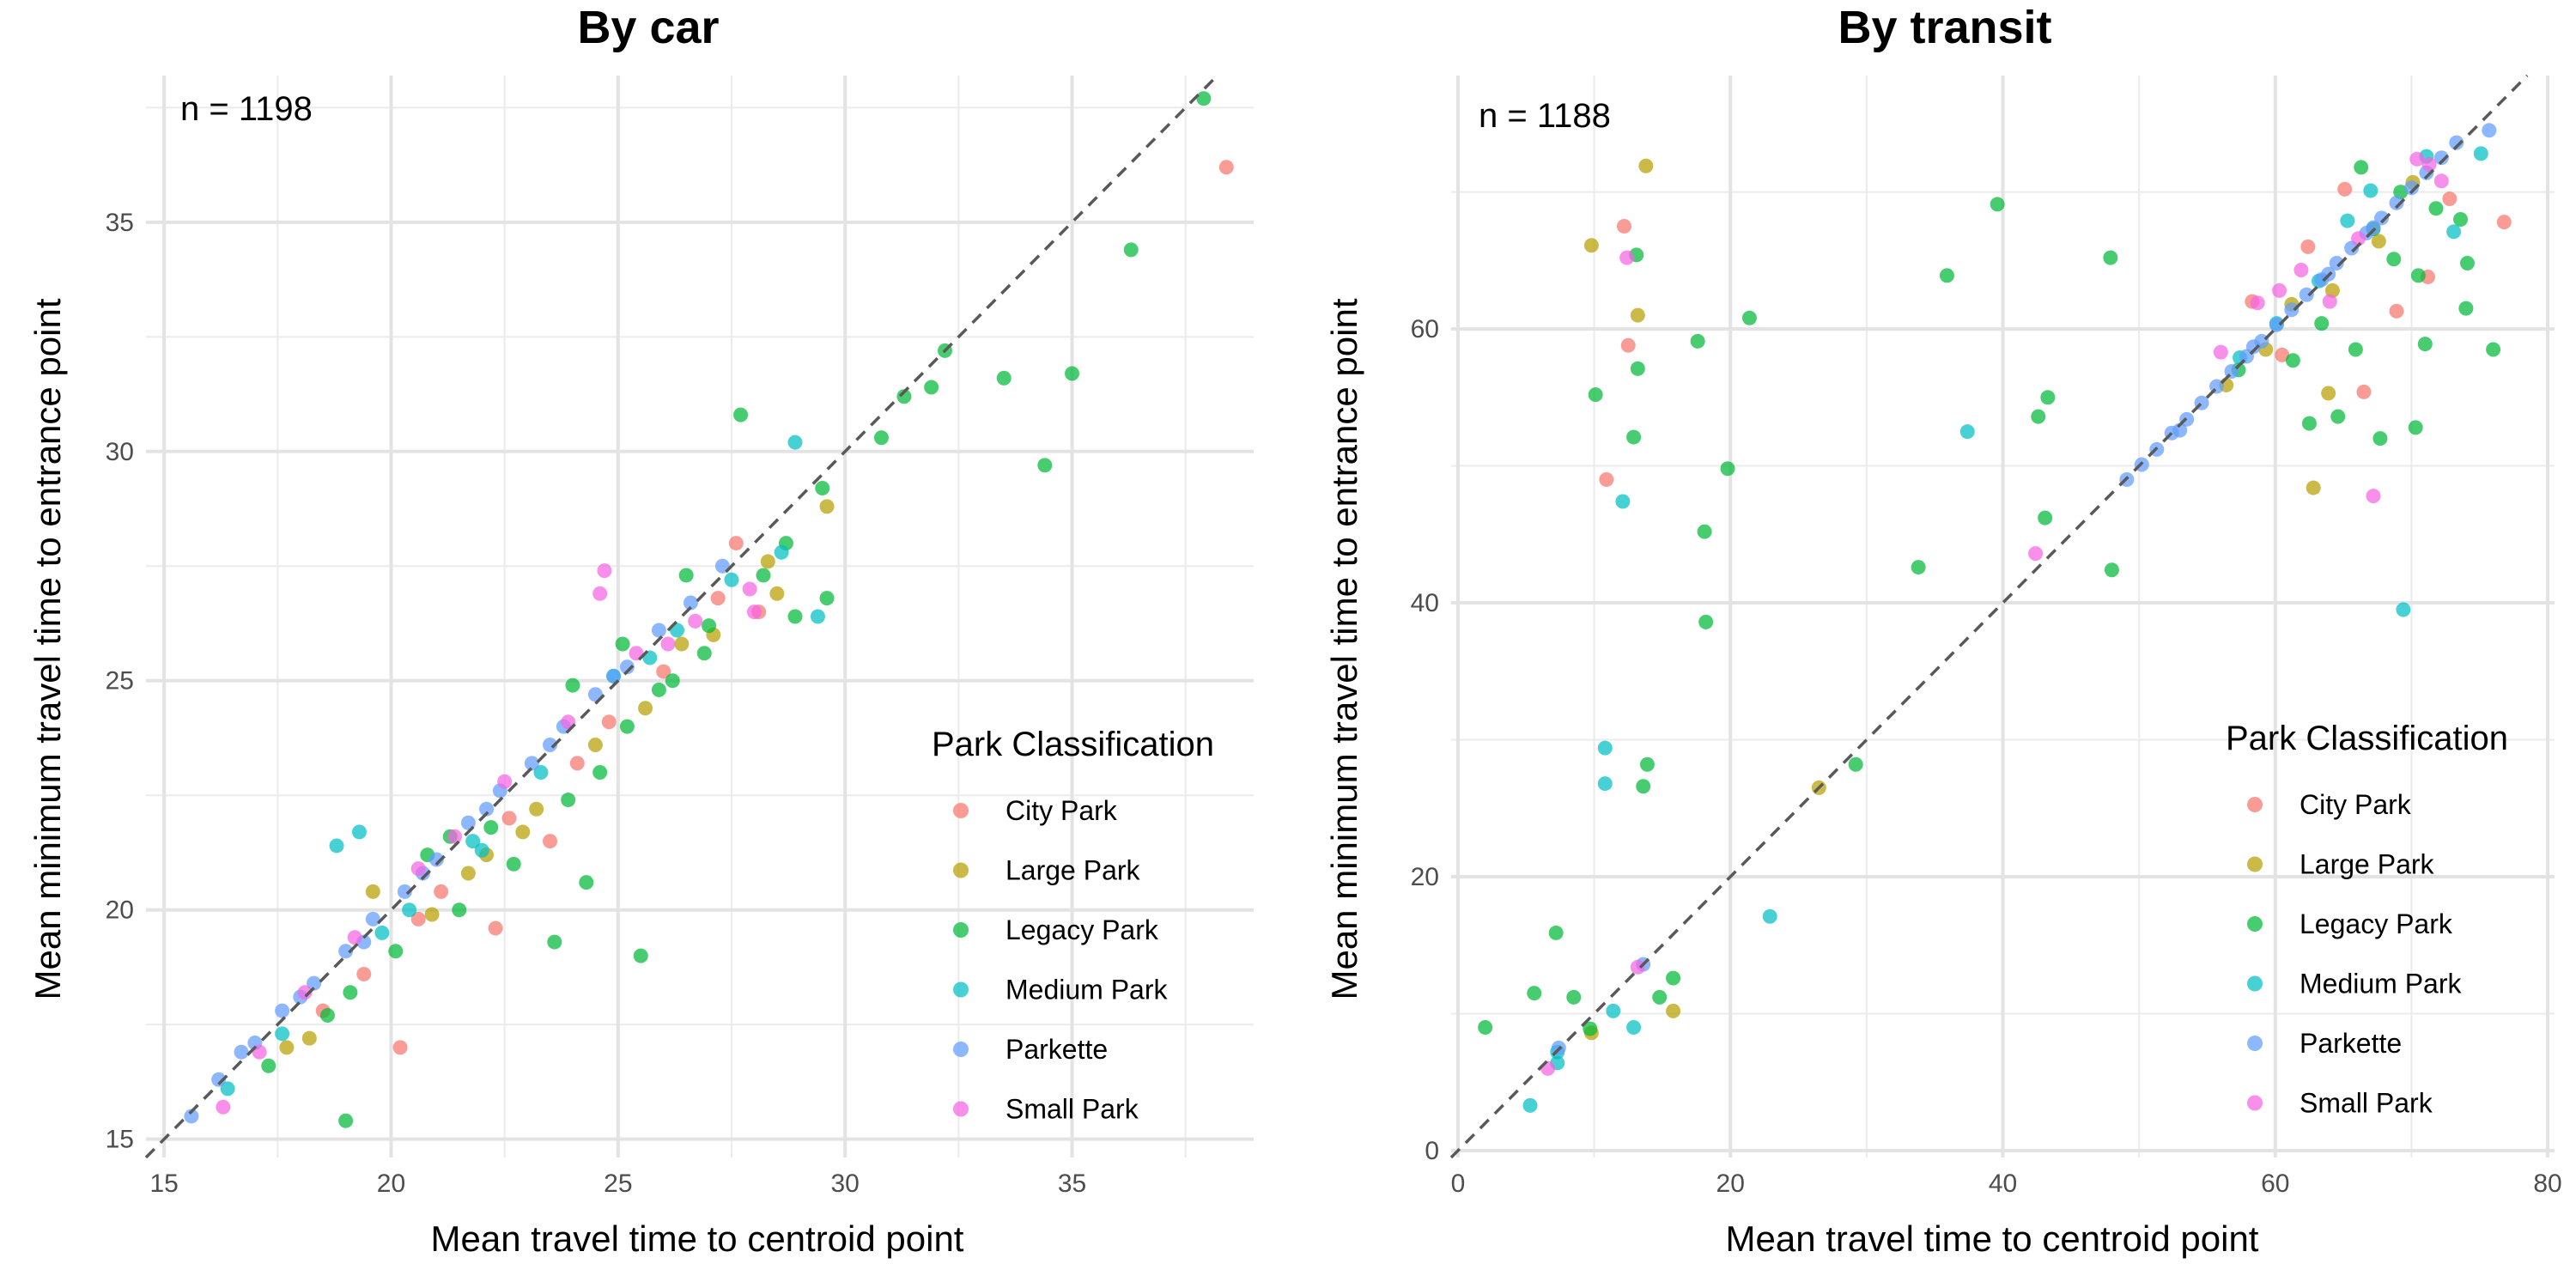 This screenshot has height=1288, width=2576. I want to click on legend-label: Large Park, so click(1073, 870).